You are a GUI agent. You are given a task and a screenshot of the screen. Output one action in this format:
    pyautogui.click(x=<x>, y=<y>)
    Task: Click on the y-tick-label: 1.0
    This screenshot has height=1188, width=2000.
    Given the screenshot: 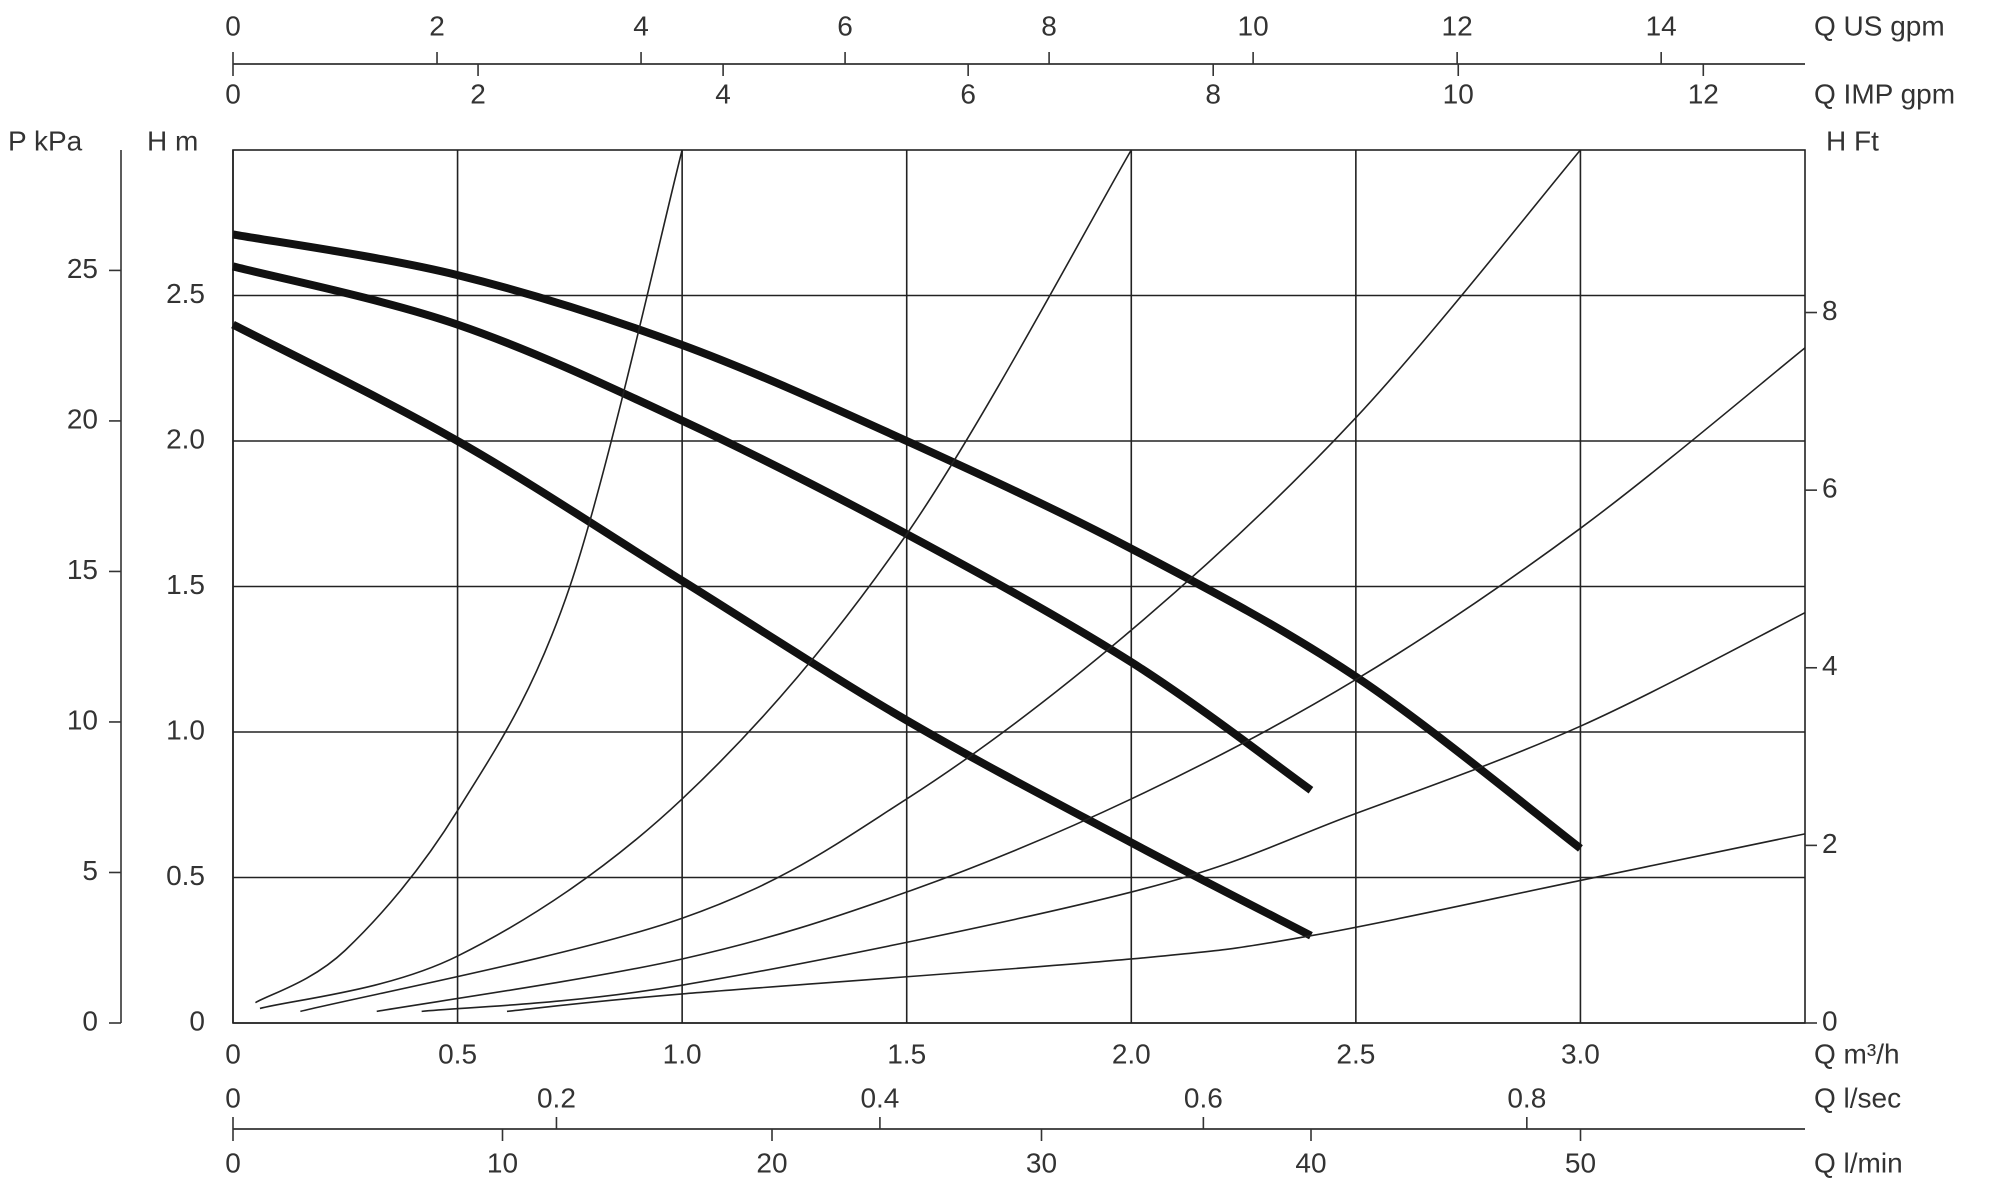 What is the action you would take?
    pyautogui.click(x=185, y=729)
    